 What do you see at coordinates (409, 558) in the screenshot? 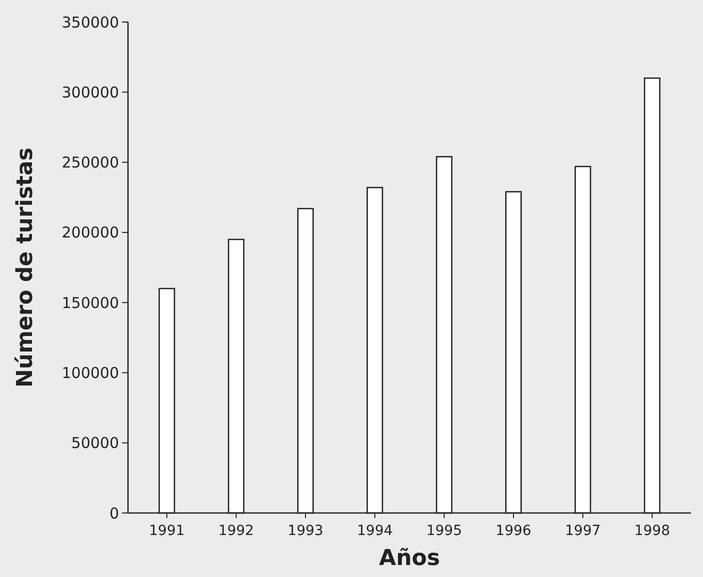
I see `x-axis-title: Años` at bounding box center [409, 558].